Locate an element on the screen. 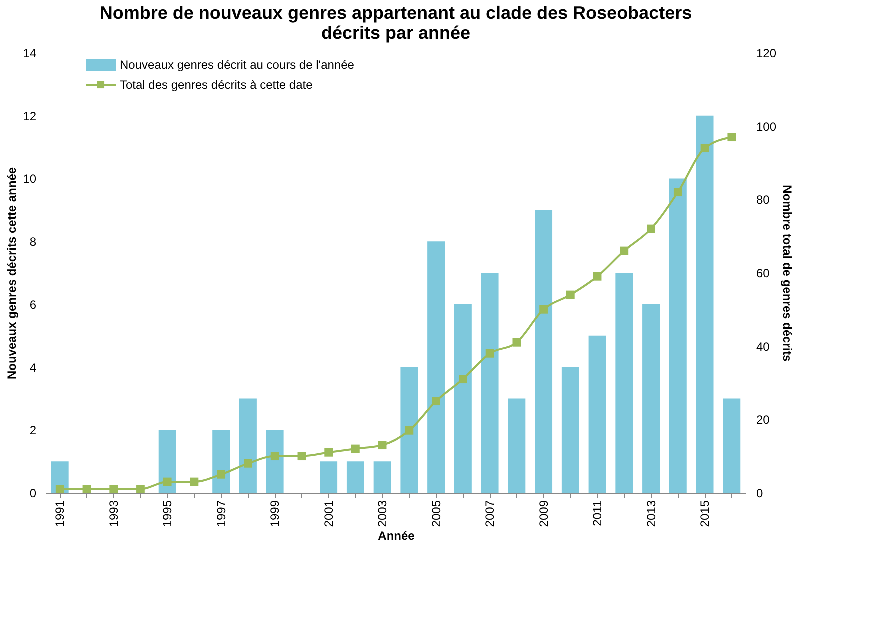  x-axis-title: Année is located at coordinates (397, 536).